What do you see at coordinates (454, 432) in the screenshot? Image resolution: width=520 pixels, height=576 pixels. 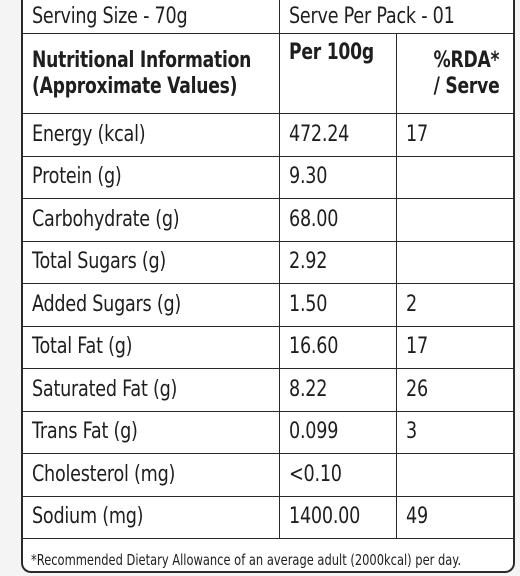 I see `rda-value: 3` at bounding box center [454, 432].